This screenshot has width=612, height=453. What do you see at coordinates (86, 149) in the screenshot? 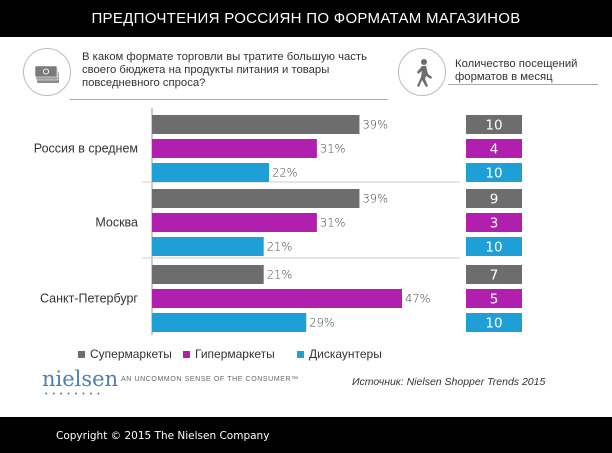
I see `category-label: Россия в среднем` at bounding box center [86, 149].